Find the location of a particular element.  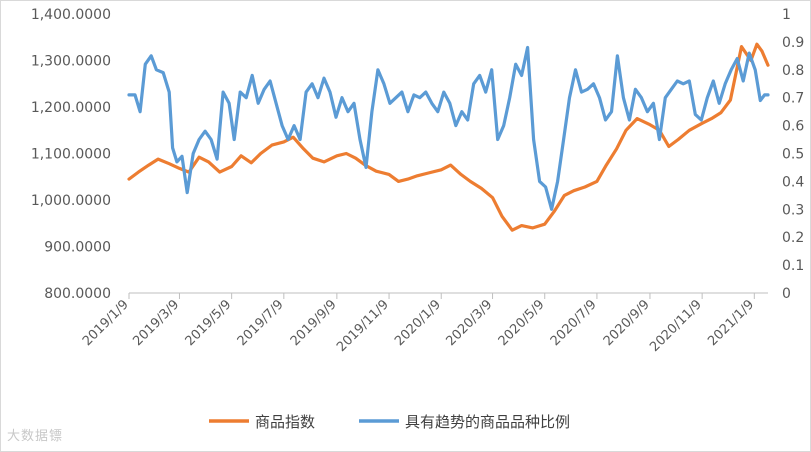

x-tick-label: 2020/9/9 is located at coordinates (627, 323).